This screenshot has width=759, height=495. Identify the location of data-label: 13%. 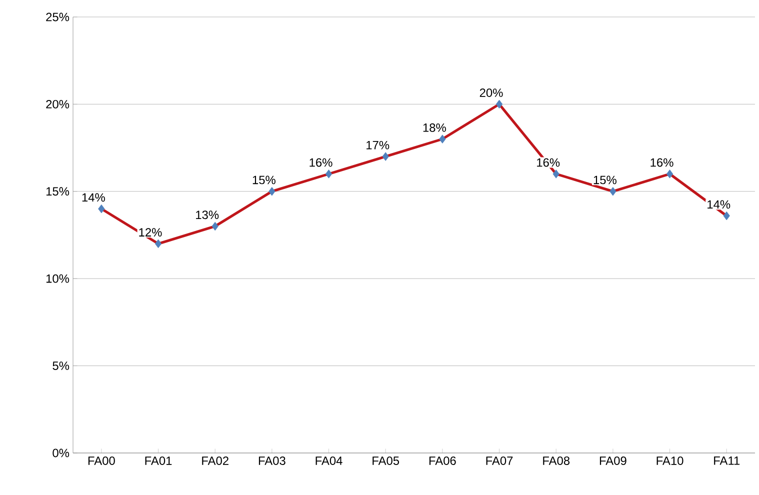
(207, 215).